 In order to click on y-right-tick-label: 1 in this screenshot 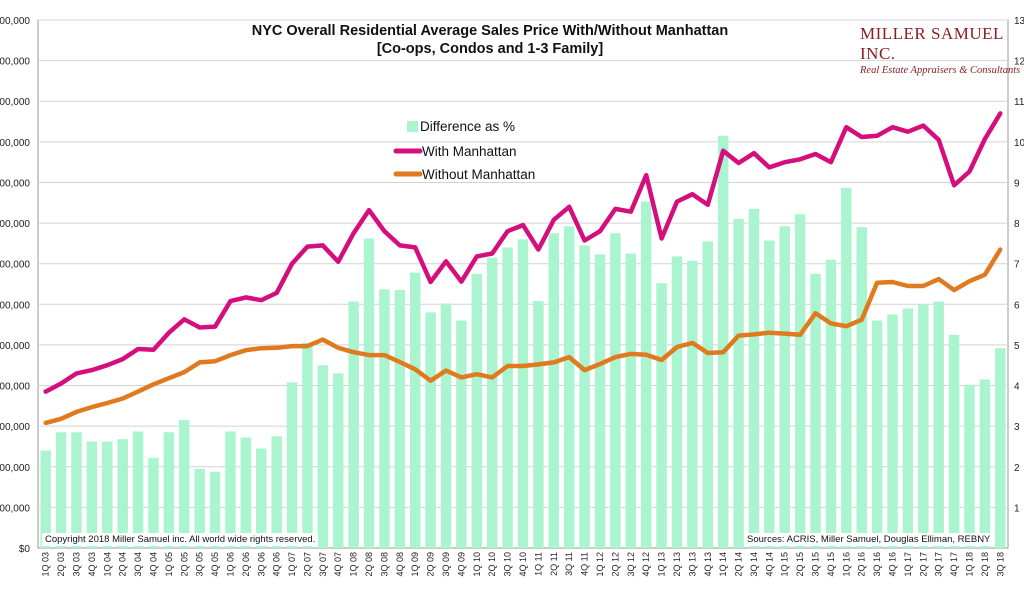, I will do `click(1017, 508)`.